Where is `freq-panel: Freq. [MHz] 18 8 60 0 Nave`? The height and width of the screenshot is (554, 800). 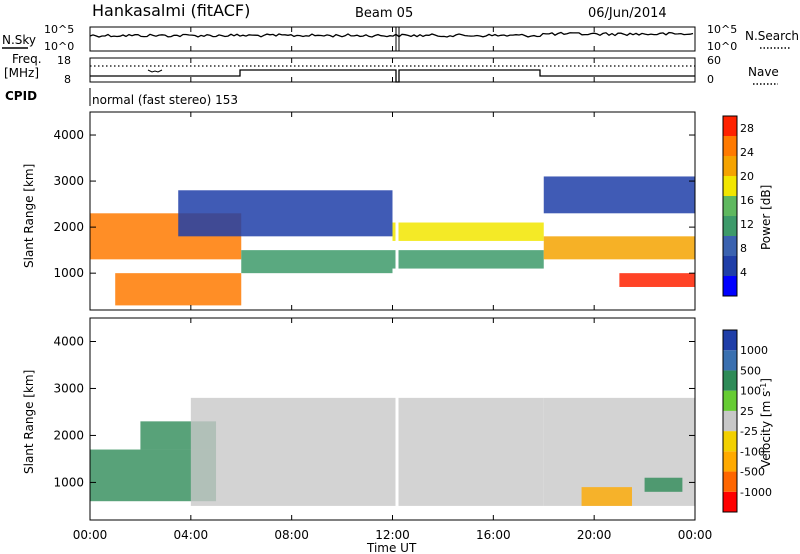
freq-panel: Freq. [MHz] 18 8 60 0 Nave is located at coordinates (391, 69).